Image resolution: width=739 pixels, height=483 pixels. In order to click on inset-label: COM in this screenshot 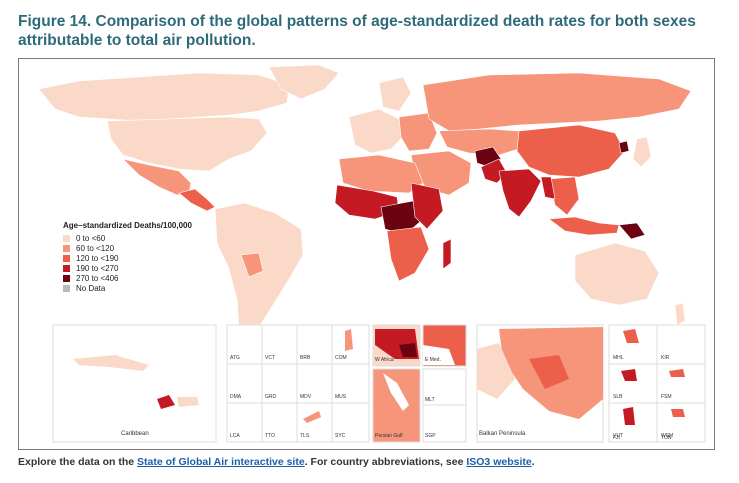, I will do `click(341, 358)`.